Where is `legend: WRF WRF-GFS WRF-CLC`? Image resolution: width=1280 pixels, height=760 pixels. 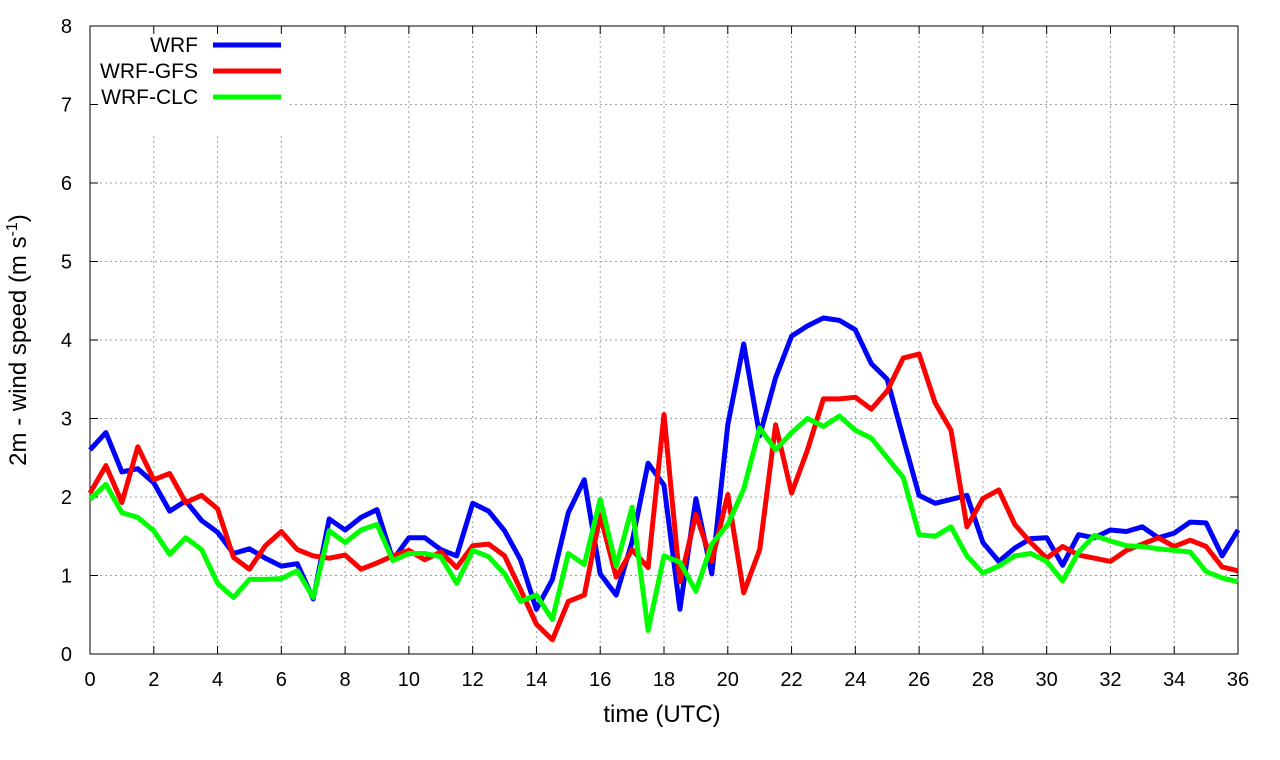
legend: WRF WRF-GFS WRF-CLC is located at coordinates (190, 71).